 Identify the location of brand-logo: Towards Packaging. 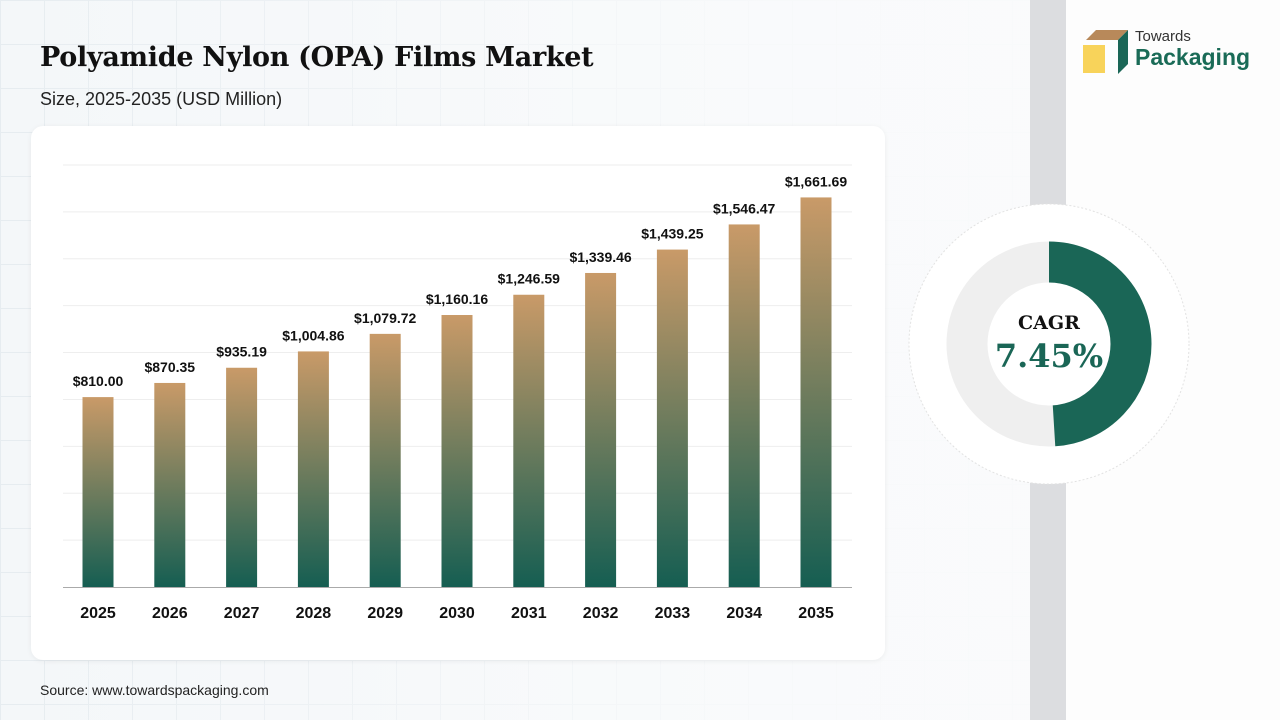
(1172, 53).